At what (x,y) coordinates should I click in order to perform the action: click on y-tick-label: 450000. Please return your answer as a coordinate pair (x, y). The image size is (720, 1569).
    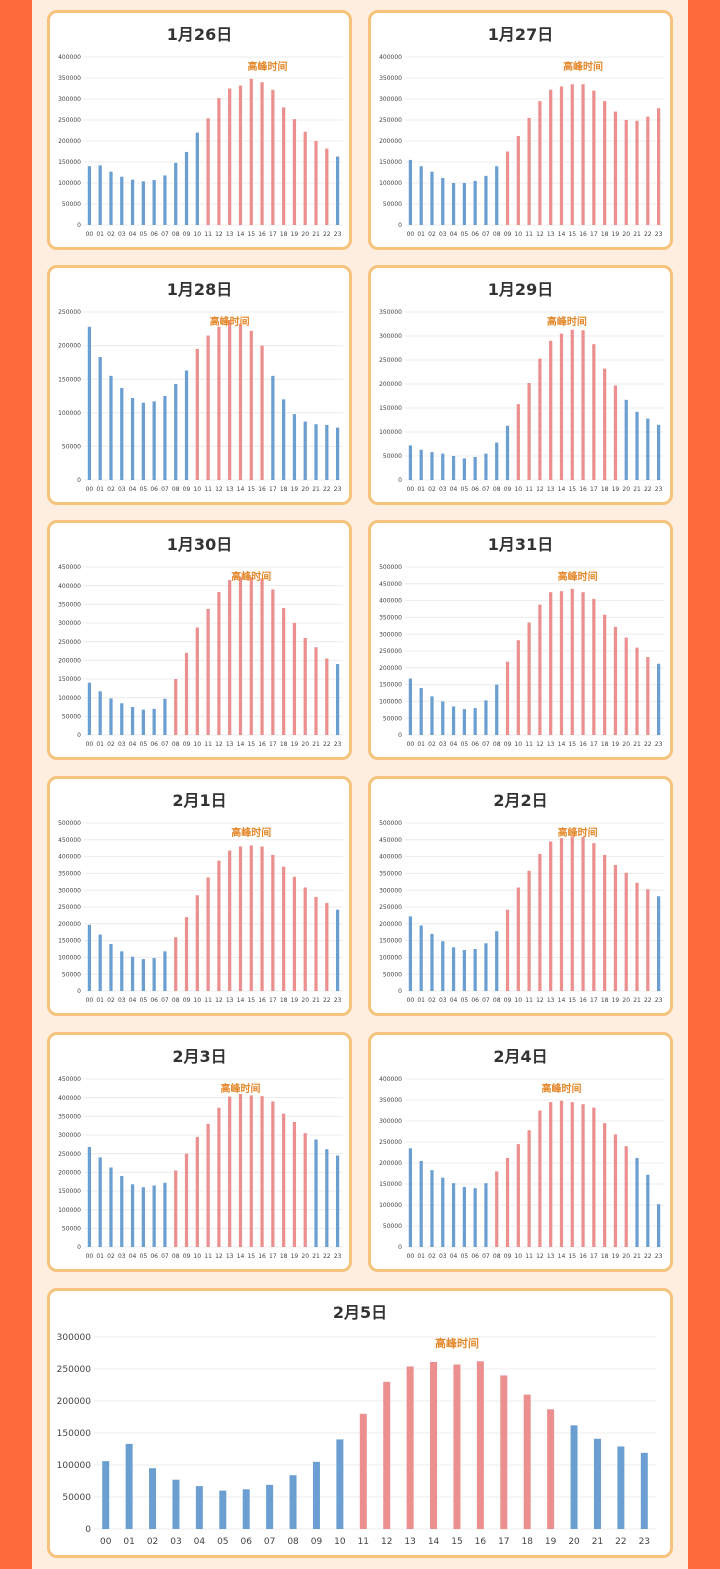
    Looking at the image, I should click on (69, 567).